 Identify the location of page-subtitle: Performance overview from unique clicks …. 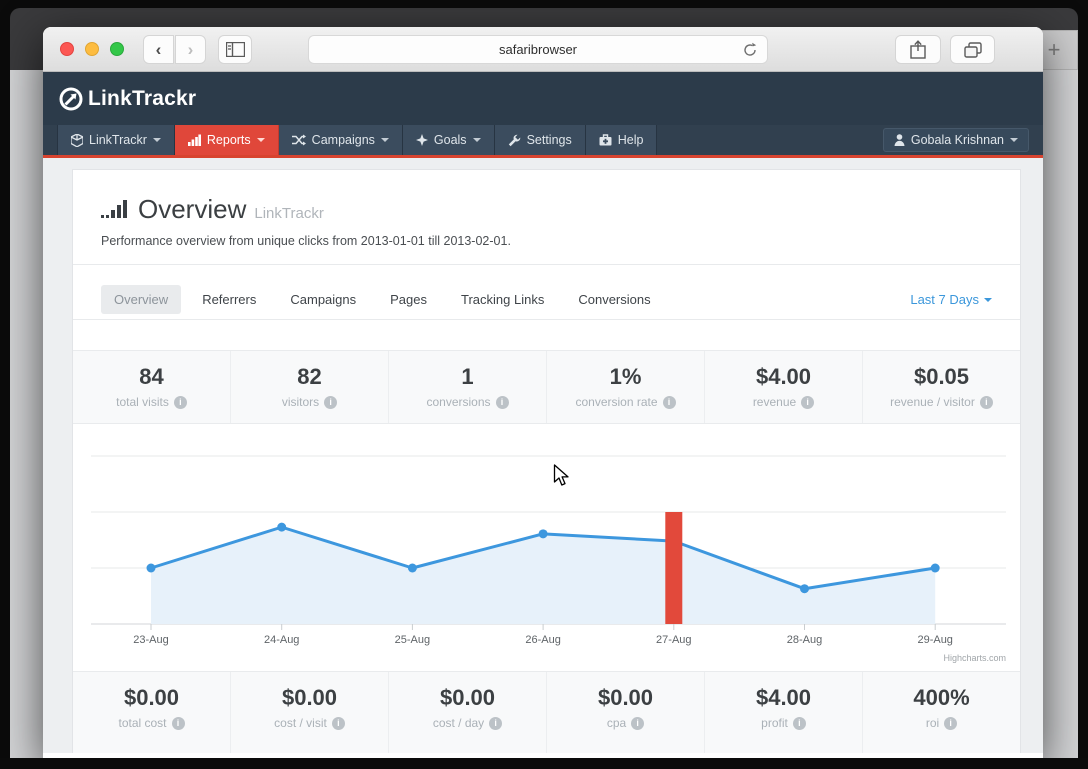
(306, 241).